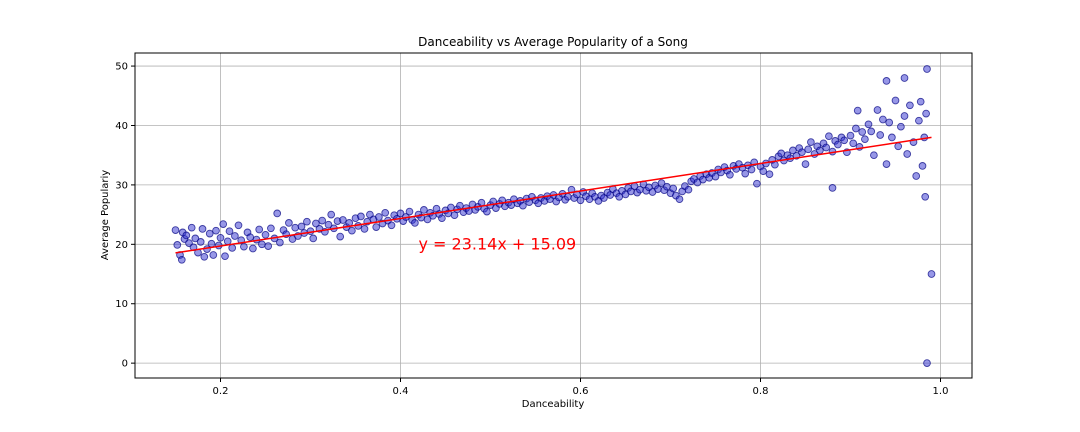 The image size is (1080, 432). I want to click on y-tick-label: 10, so click(121, 304).